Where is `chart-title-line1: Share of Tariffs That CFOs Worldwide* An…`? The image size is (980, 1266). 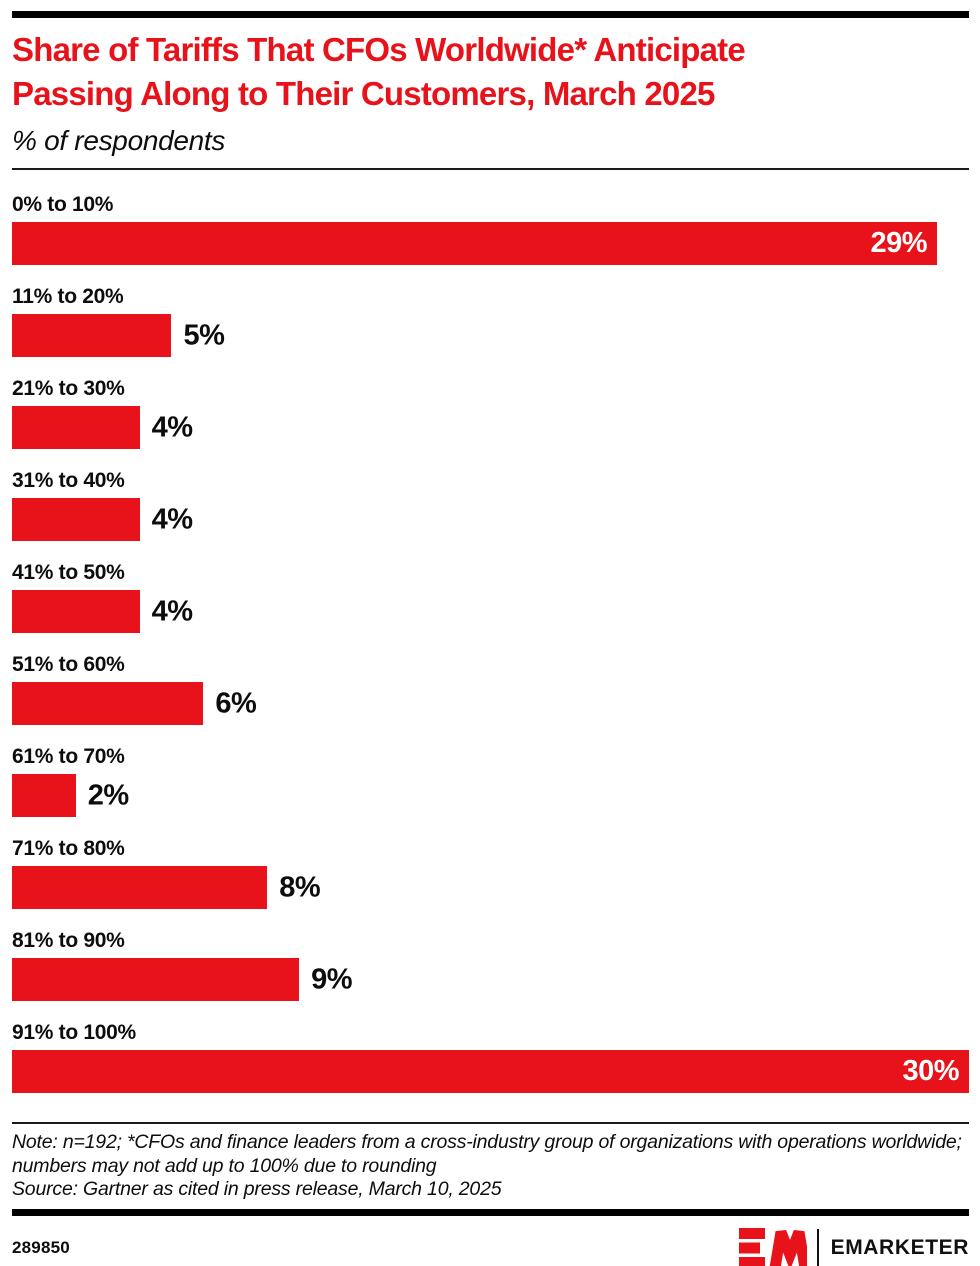 chart-title-line1: Share of Tariffs That CFOs Worldwide* An… is located at coordinates (379, 49).